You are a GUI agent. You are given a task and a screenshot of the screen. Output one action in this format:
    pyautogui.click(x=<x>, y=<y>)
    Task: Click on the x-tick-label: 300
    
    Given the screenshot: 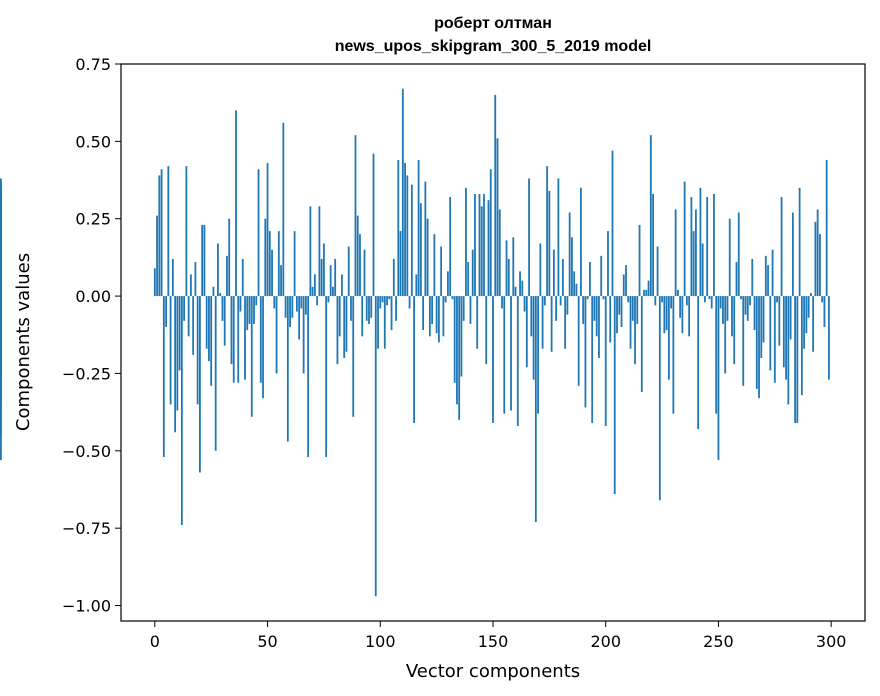 What is the action you would take?
    pyautogui.click(x=831, y=641)
    